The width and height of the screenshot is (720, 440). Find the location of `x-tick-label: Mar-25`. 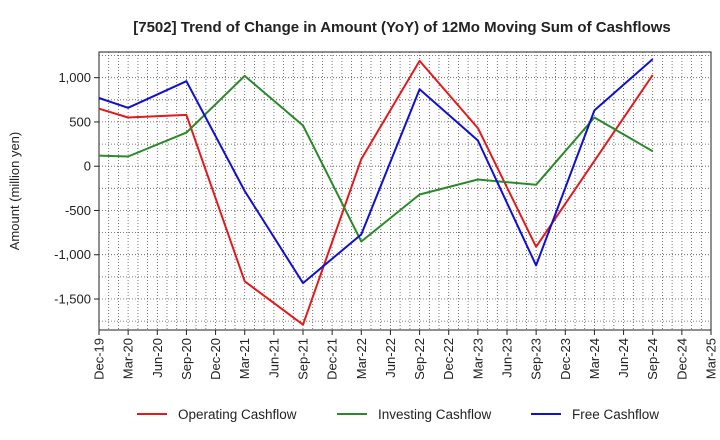

x-tick-label: Mar-25 is located at coordinates (711, 358).